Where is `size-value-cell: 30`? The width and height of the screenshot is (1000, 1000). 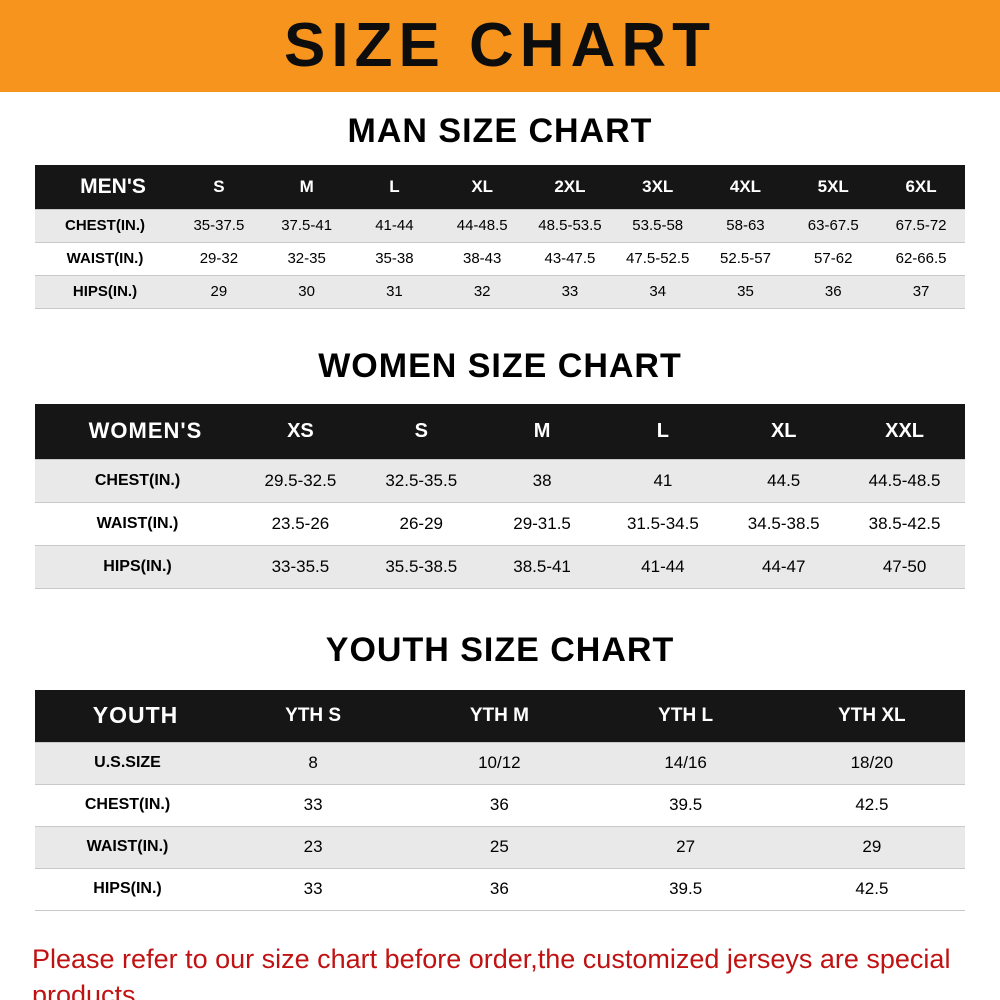 size-value-cell: 30 is located at coordinates (306, 291).